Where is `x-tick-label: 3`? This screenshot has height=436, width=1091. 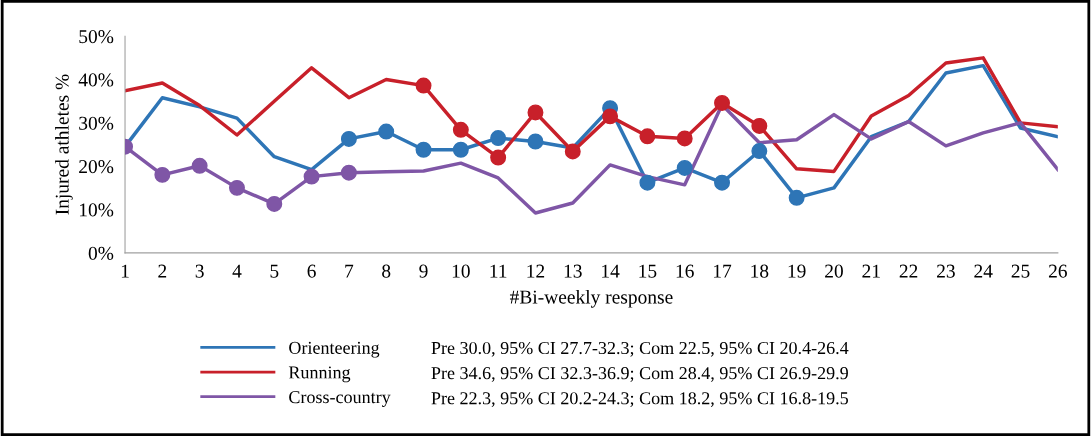 x-tick-label: 3 is located at coordinates (199, 271).